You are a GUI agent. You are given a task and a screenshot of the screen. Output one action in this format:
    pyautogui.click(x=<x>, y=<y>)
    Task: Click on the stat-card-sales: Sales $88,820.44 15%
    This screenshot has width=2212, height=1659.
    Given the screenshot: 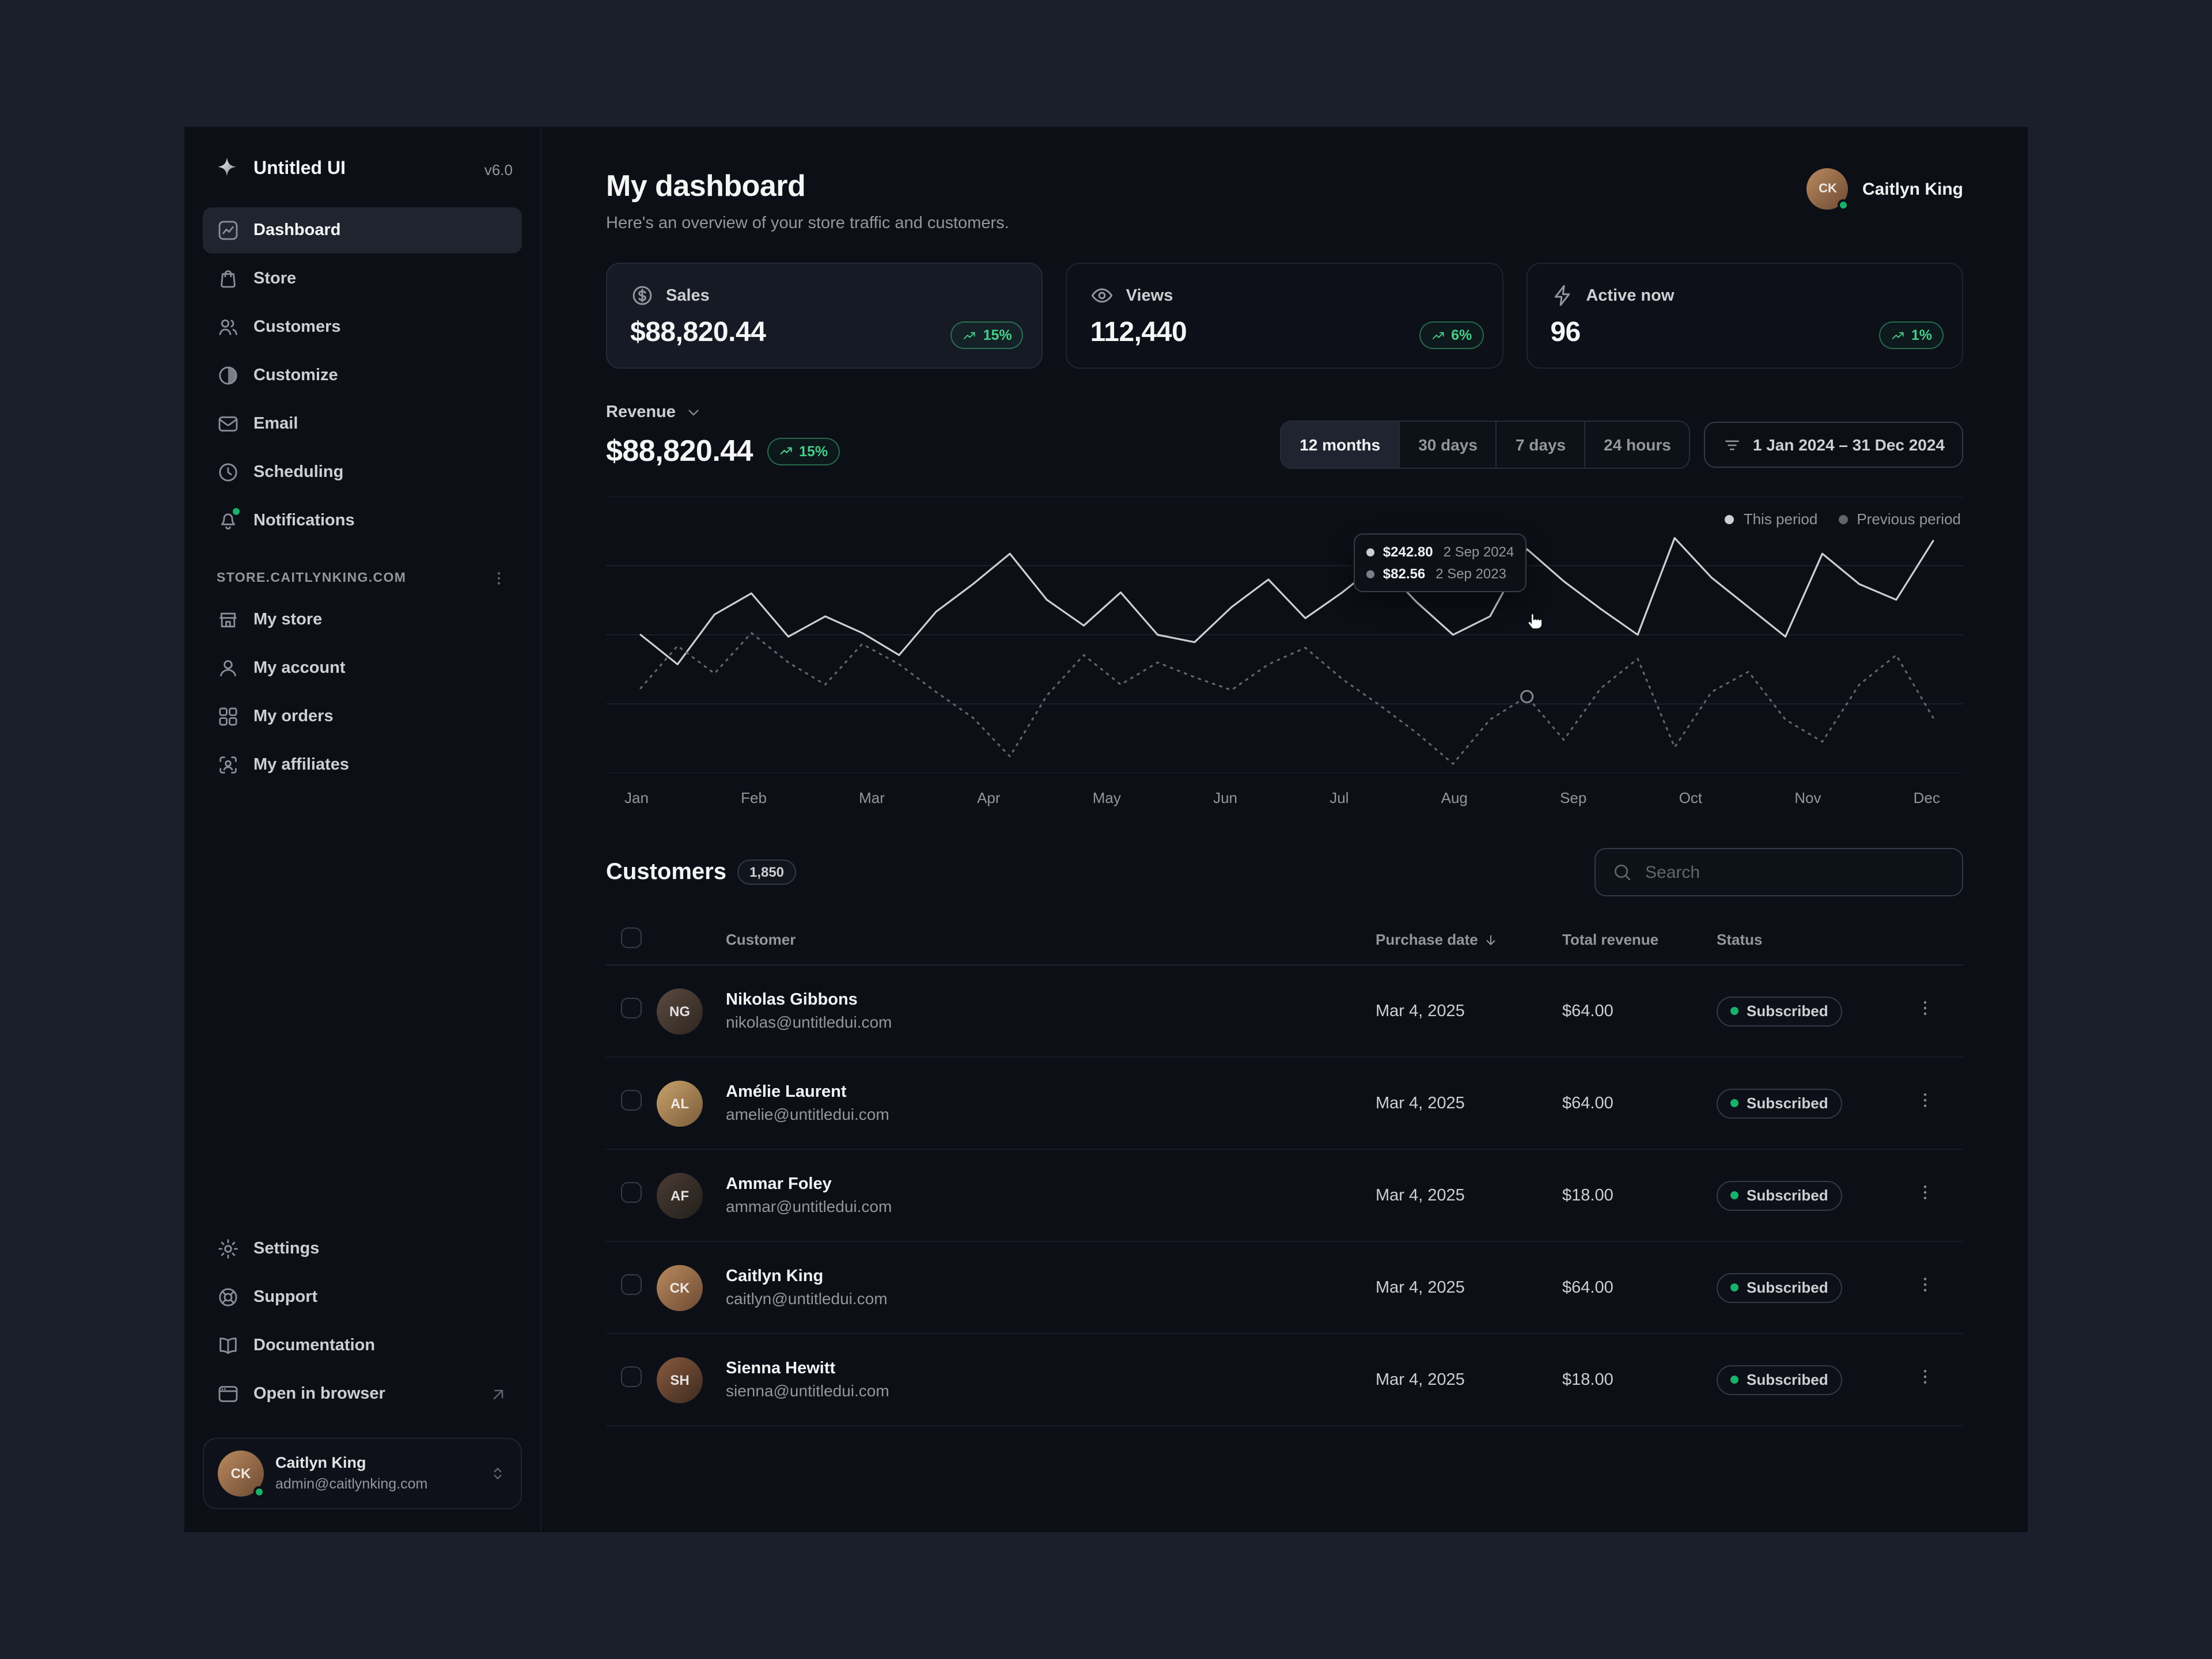 What is the action you would take?
    pyautogui.click(x=824, y=316)
    